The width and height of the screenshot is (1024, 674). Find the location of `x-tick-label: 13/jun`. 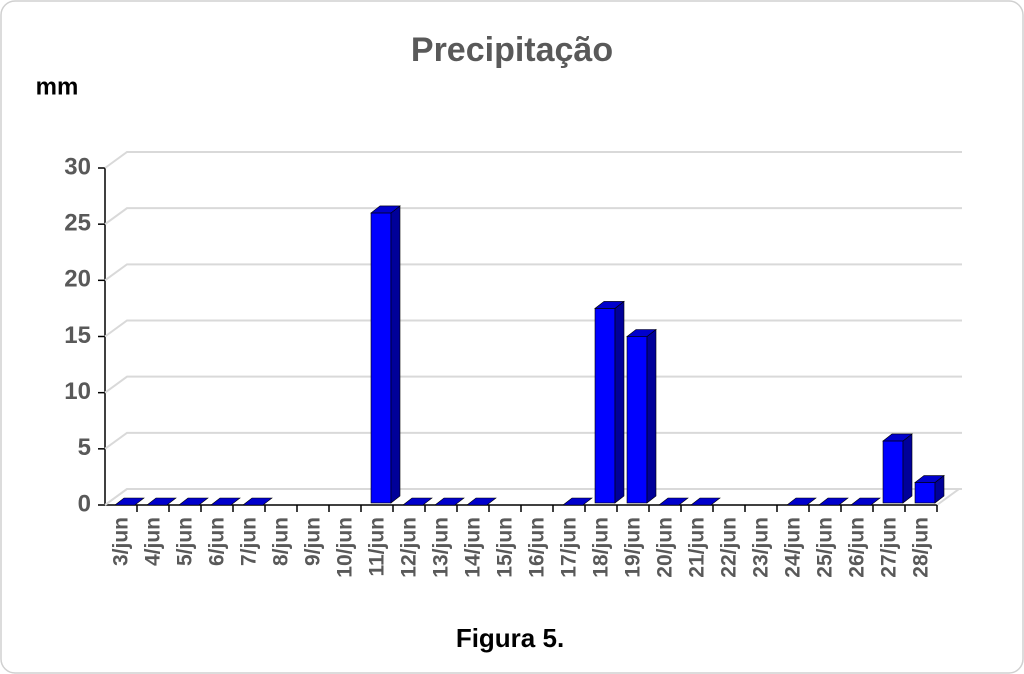

x-tick-label: 13/jun is located at coordinates (441, 547).